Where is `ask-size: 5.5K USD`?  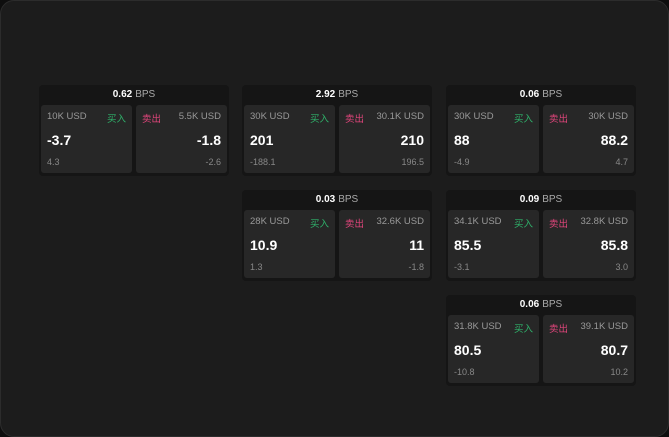 ask-size: 5.5K USD is located at coordinates (199, 116).